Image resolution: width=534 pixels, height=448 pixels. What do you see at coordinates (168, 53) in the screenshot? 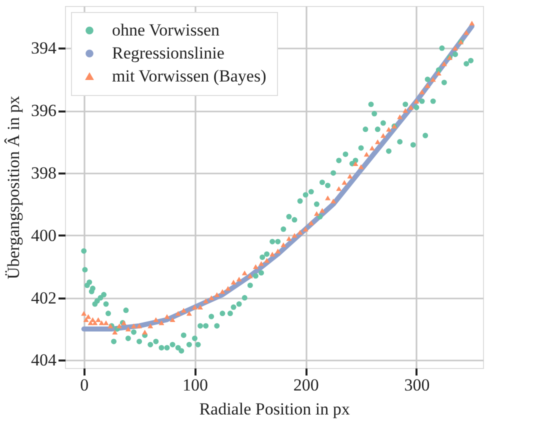
I see `legend-label: Regressionslinie` at bounding box center [168, 53].